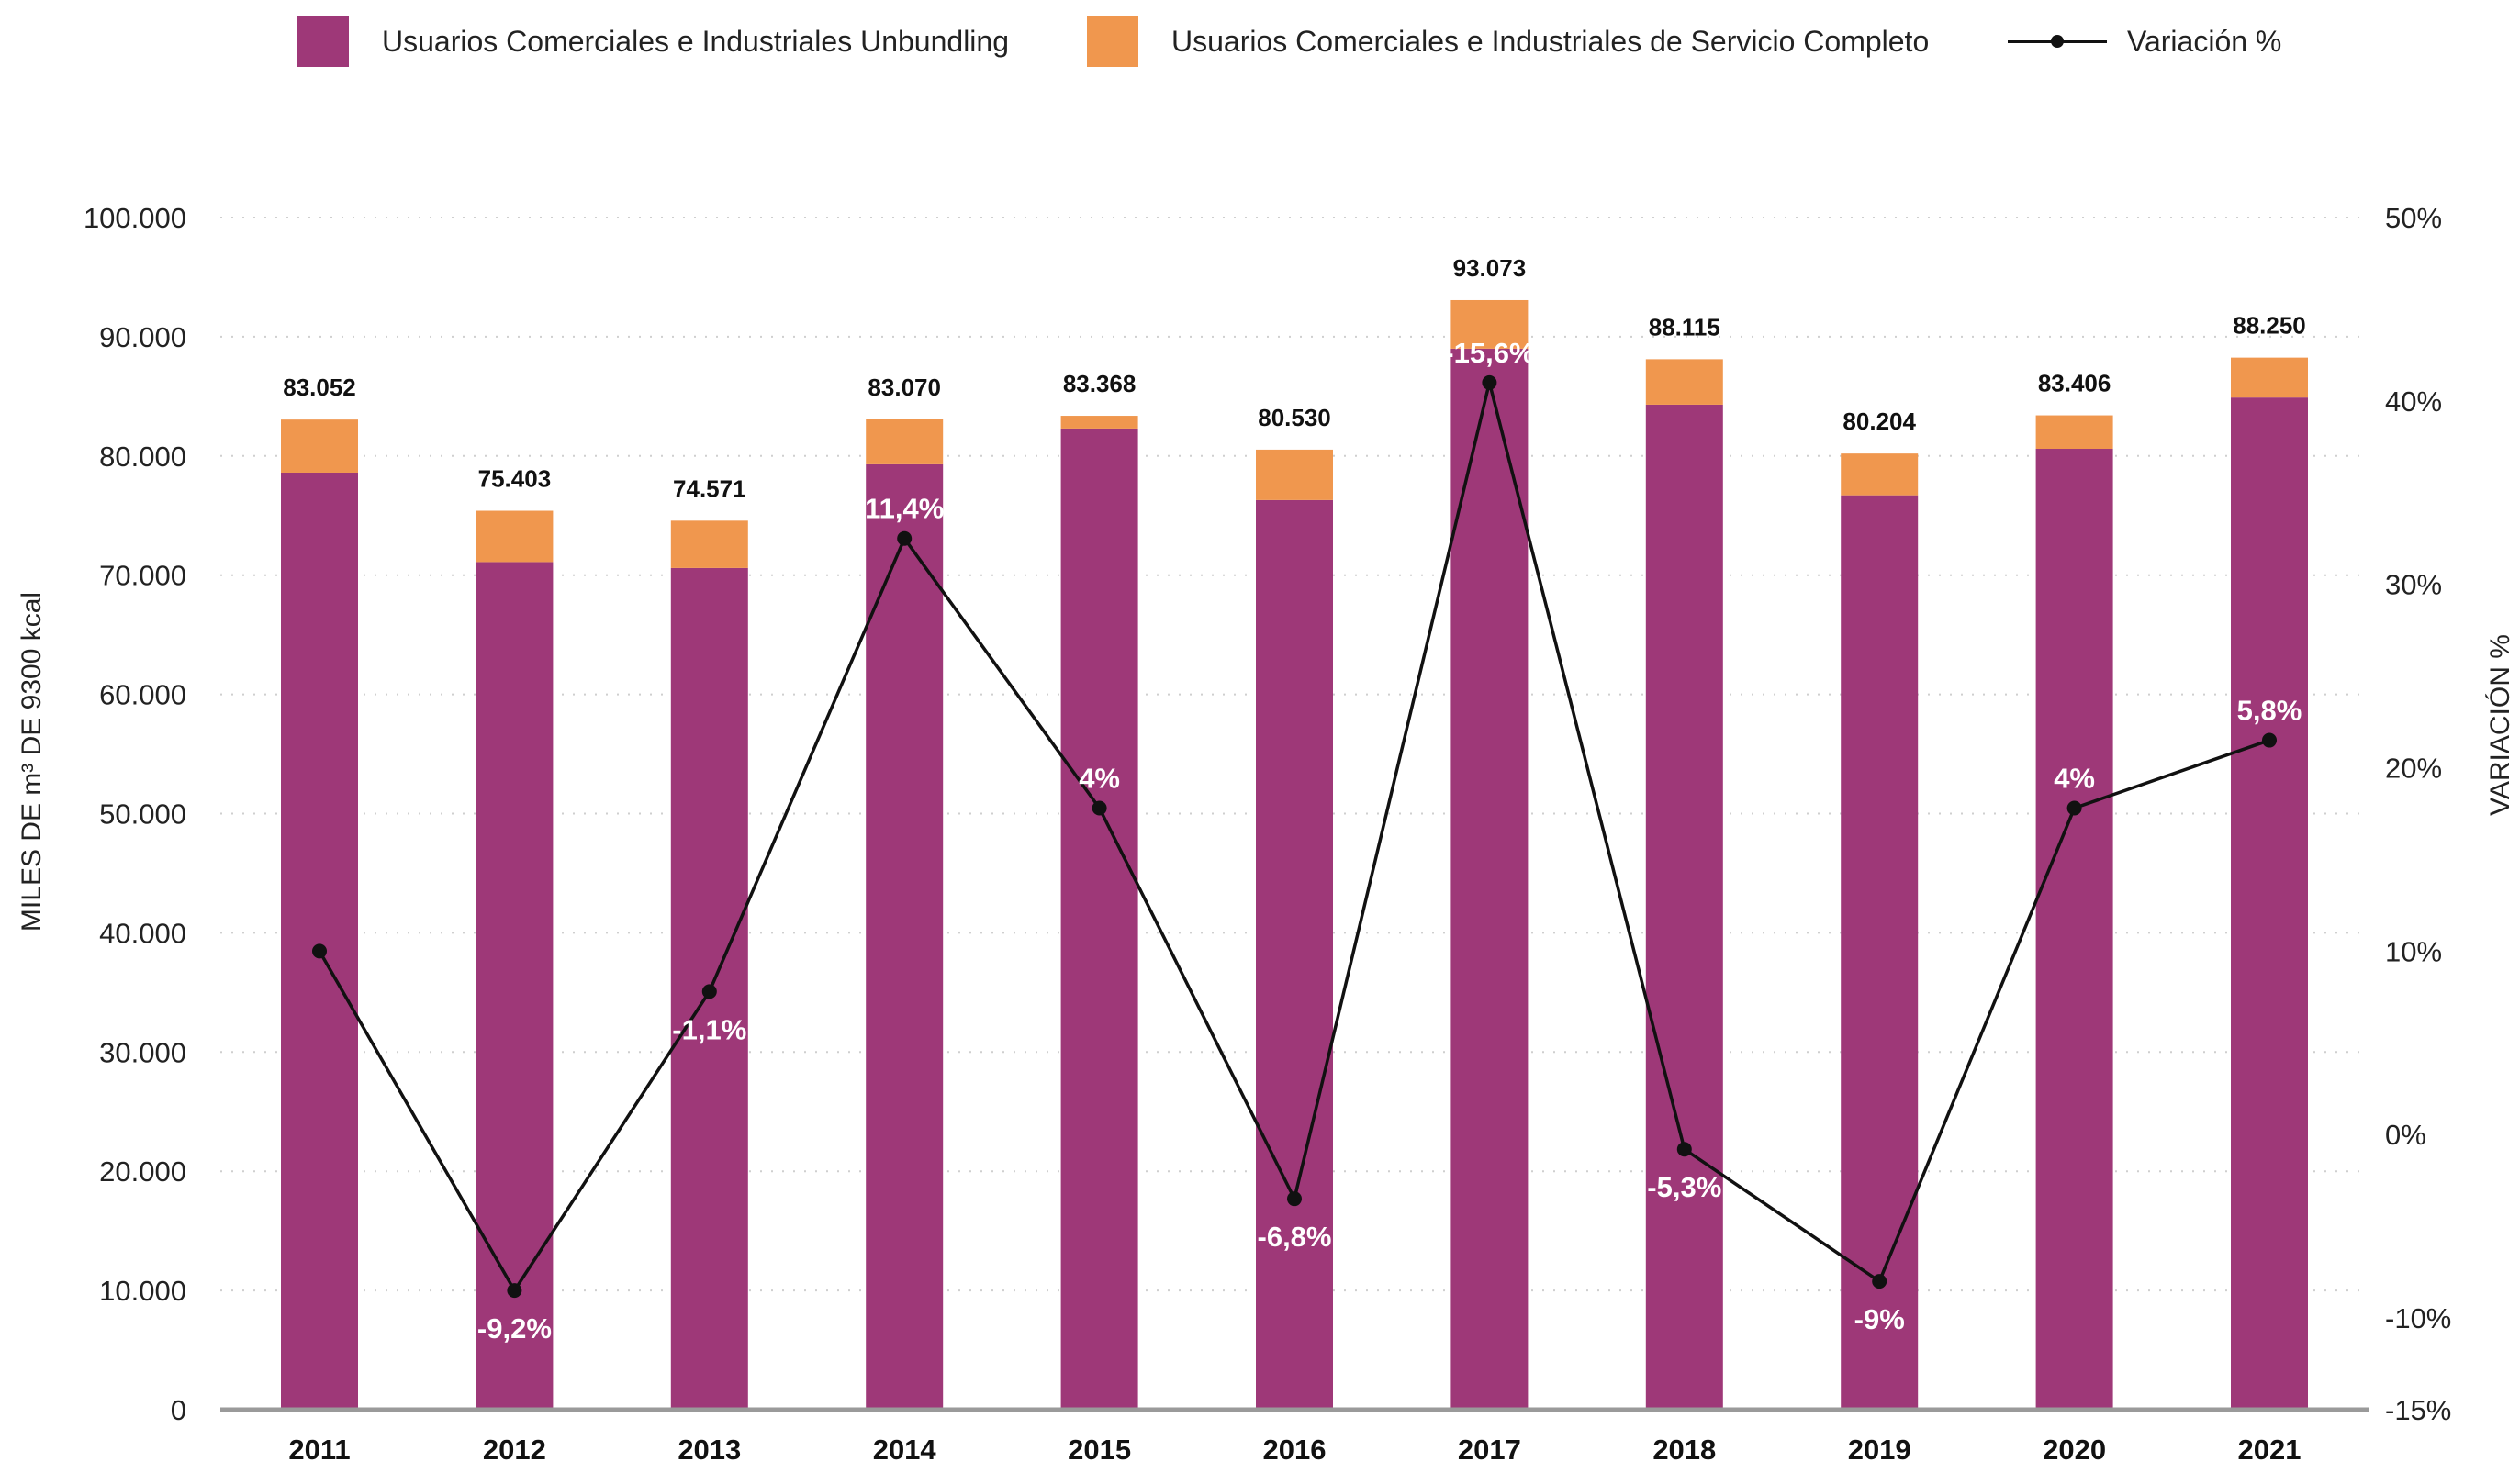 This screenshot has height=1462, width=2520. What do you see at coordinates (2500, 725) in the screenshot?
I see `y2-axis-title: VARIACIÓN %` at bounding box center [2500, 725].